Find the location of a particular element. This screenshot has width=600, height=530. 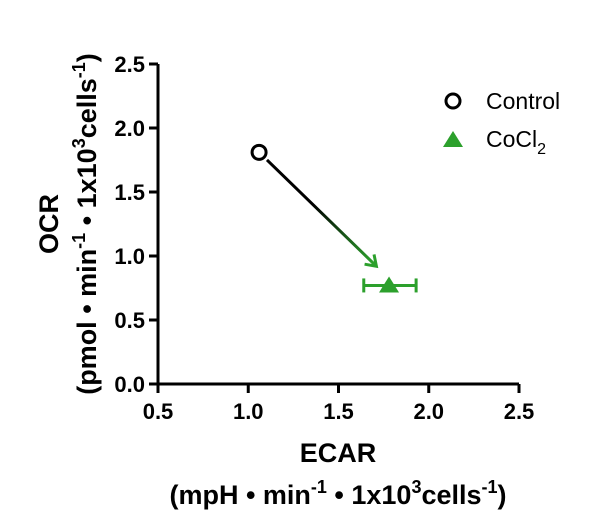

cocl2-point is located at coordinates (389, 284).